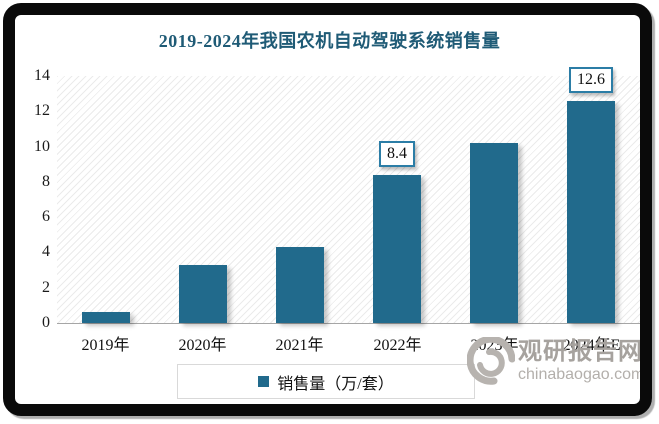  What do you see at coordinates (591, 80) in the screenshot?
I see `data-label-2024年E: 12.6` at bounding box center [591, 80].